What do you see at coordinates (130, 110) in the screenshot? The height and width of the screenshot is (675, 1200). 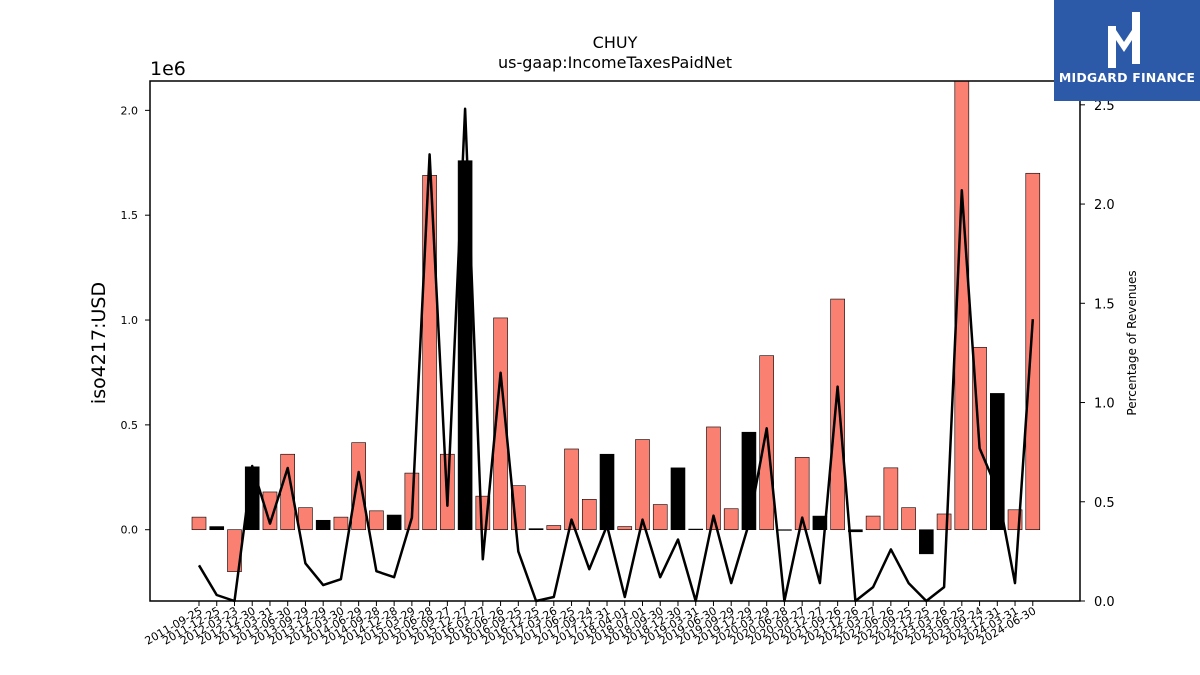 I see `y-tick-label: 2.0` at bounding box center [130, 110].